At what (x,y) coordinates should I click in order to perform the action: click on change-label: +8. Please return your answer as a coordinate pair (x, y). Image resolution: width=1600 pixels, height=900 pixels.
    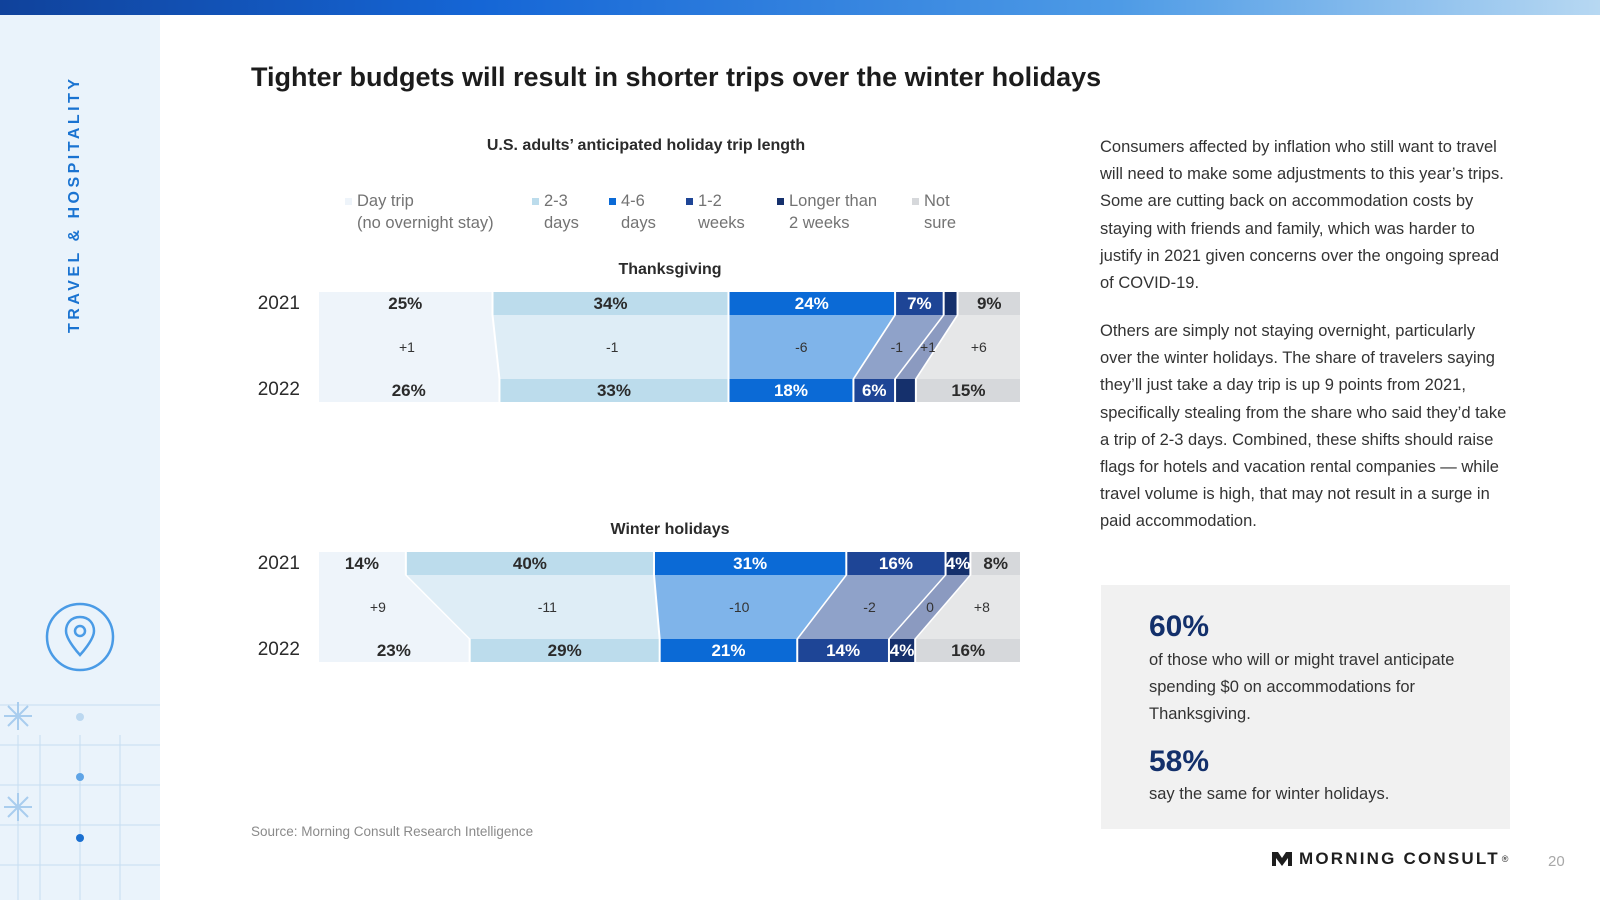
    Looking at the image, I should click on (982, 607).